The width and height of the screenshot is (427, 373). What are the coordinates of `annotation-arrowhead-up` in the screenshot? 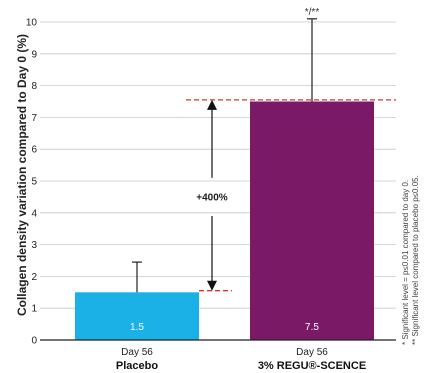 It's located at (212, 104).